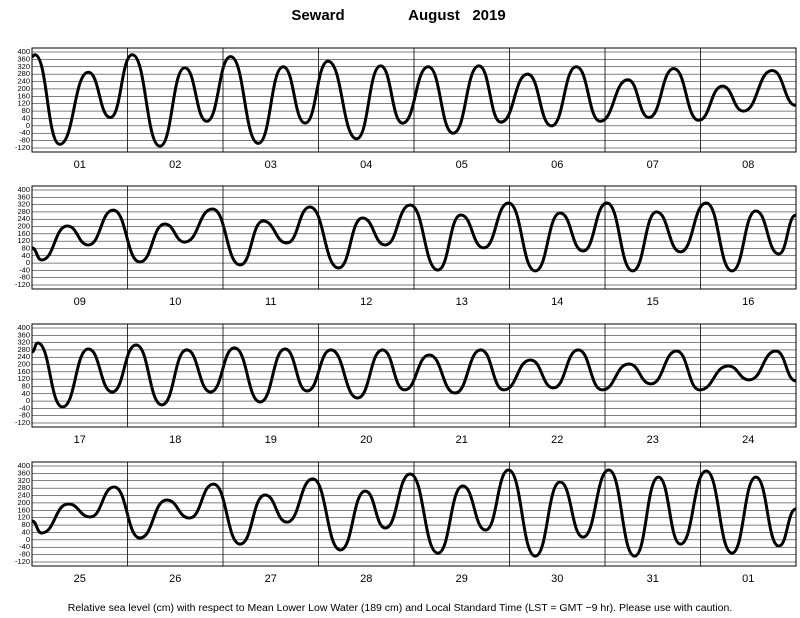 The width and height of the screenshot is (800, 618). What do you see at coordinates (557, 165) in the screenshot?
I see `x-tick-label: 06` at bounding box center [557, 165].